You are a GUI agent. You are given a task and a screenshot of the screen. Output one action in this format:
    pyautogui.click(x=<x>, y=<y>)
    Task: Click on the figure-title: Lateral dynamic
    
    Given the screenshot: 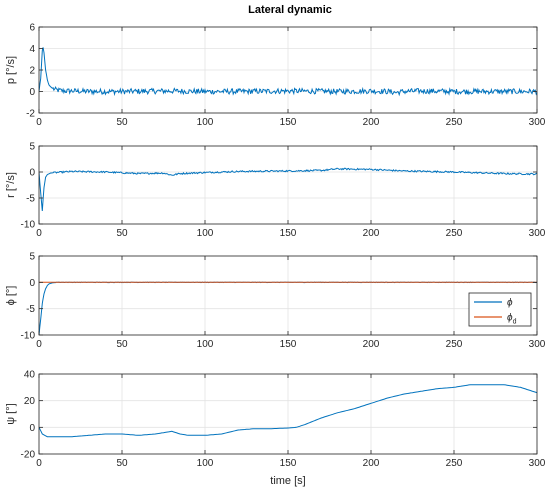 What is the action you would take?
    pyautogui.click(x=290, y=10)
    